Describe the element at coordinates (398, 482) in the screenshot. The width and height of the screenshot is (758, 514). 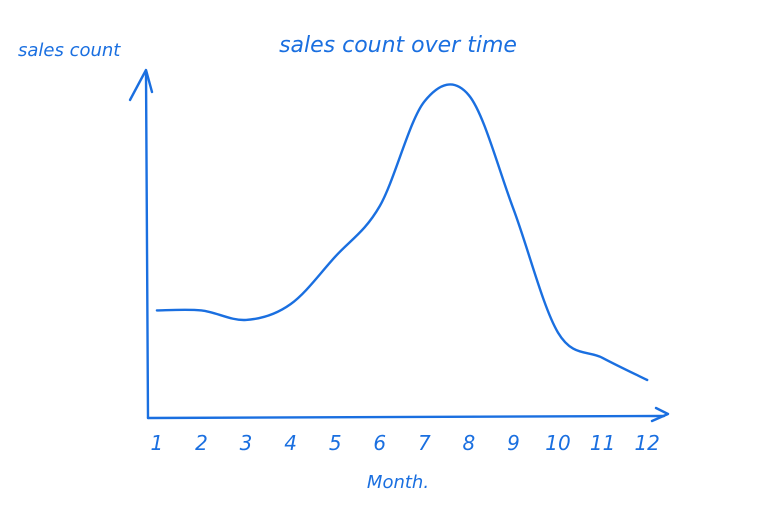
I see `x-axis-label: Month.` at that location.